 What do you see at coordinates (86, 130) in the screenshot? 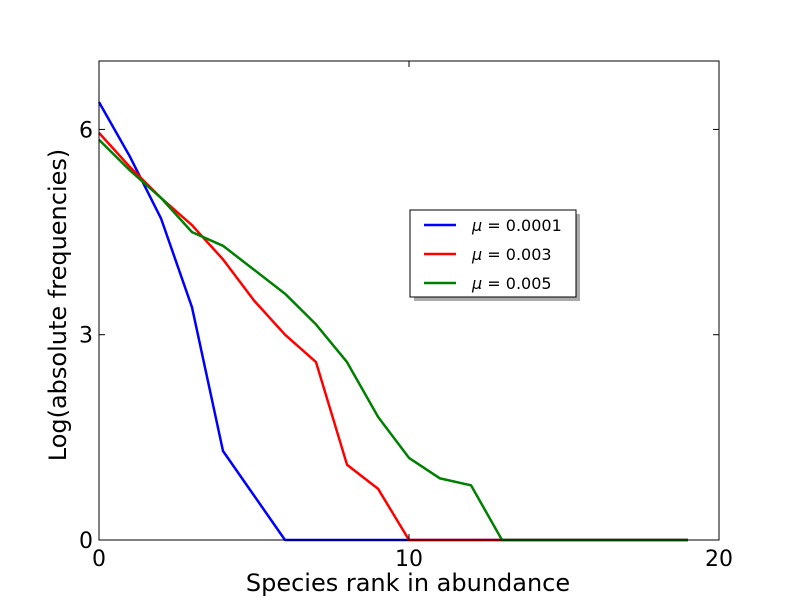
I see `y-tick-label: 6` at bounding box center [86, 130].